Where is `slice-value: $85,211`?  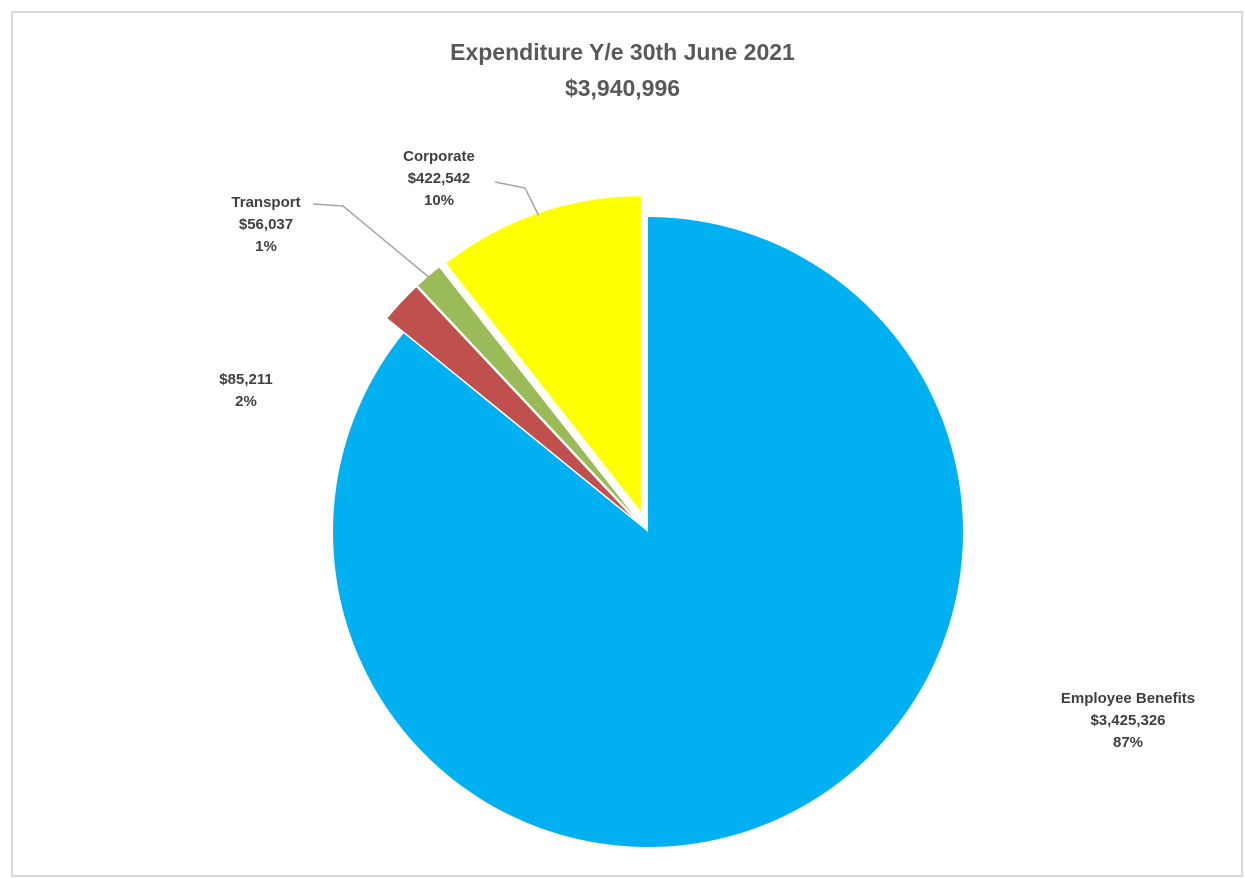
slice-value: $85,211 is located at coordinates (246, 379).